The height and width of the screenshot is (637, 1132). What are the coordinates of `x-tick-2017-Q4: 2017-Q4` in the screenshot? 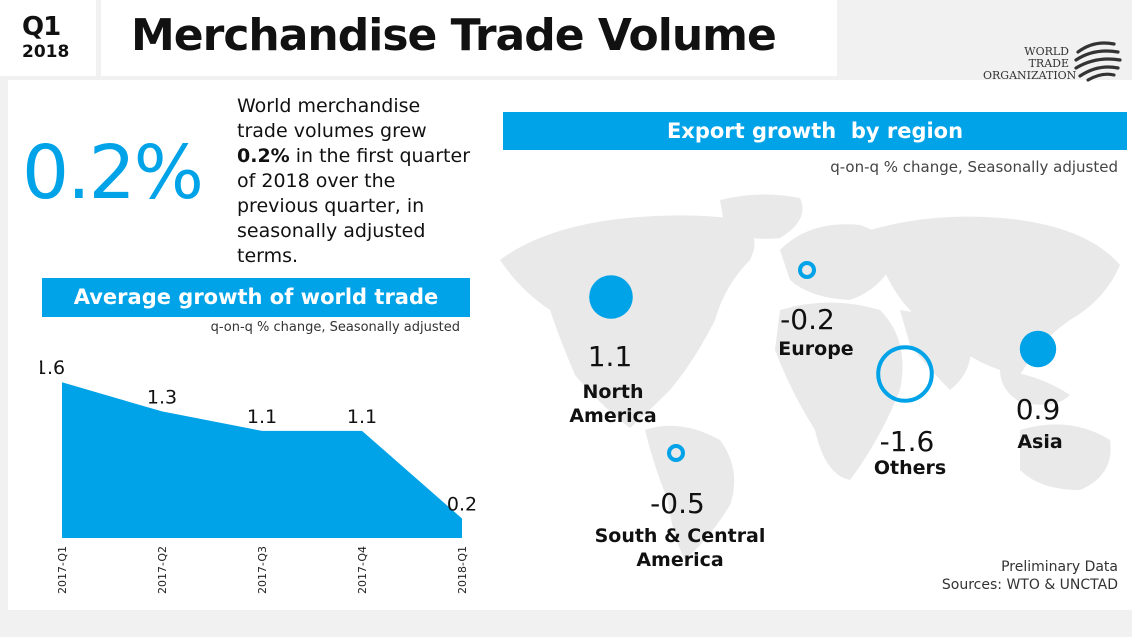 It's located at (362, 570).